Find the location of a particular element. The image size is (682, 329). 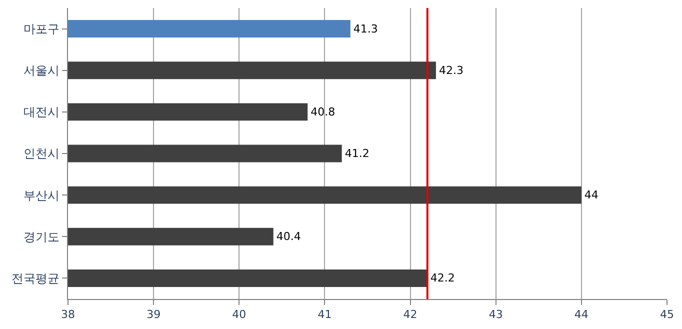

y-tick-label: 대전시 is located at coordinates (42, 112).